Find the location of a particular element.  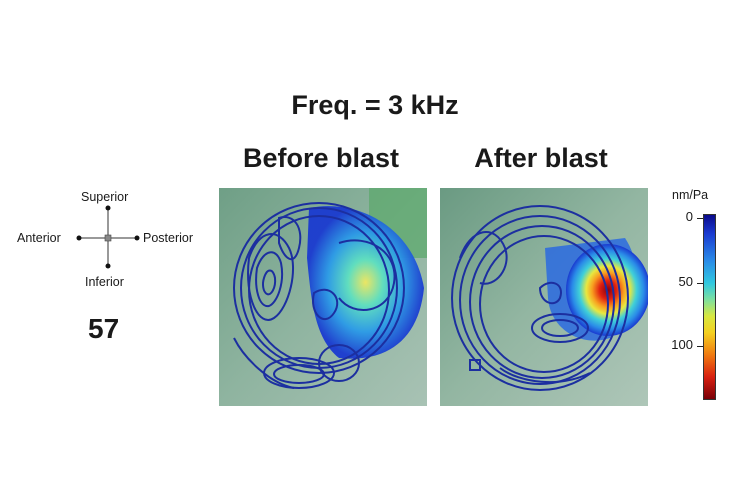

frame-number: 57 is located at coordinates (104, 328).